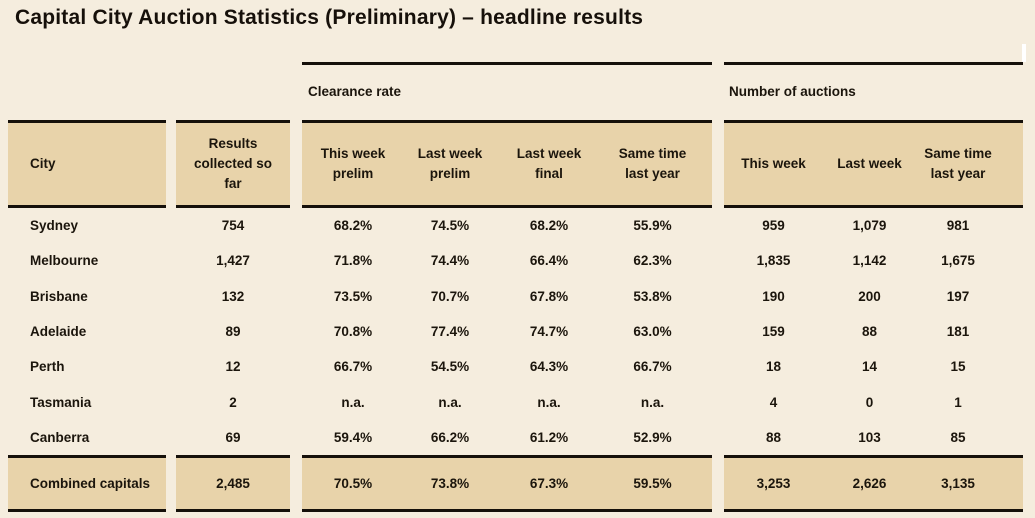 The width and height of the screenshot is (1035, 518). What do you see at coordinates (233, 367) in the screenshot?
I see `results-collected-cell: 12` at bounding box center [233, 367].